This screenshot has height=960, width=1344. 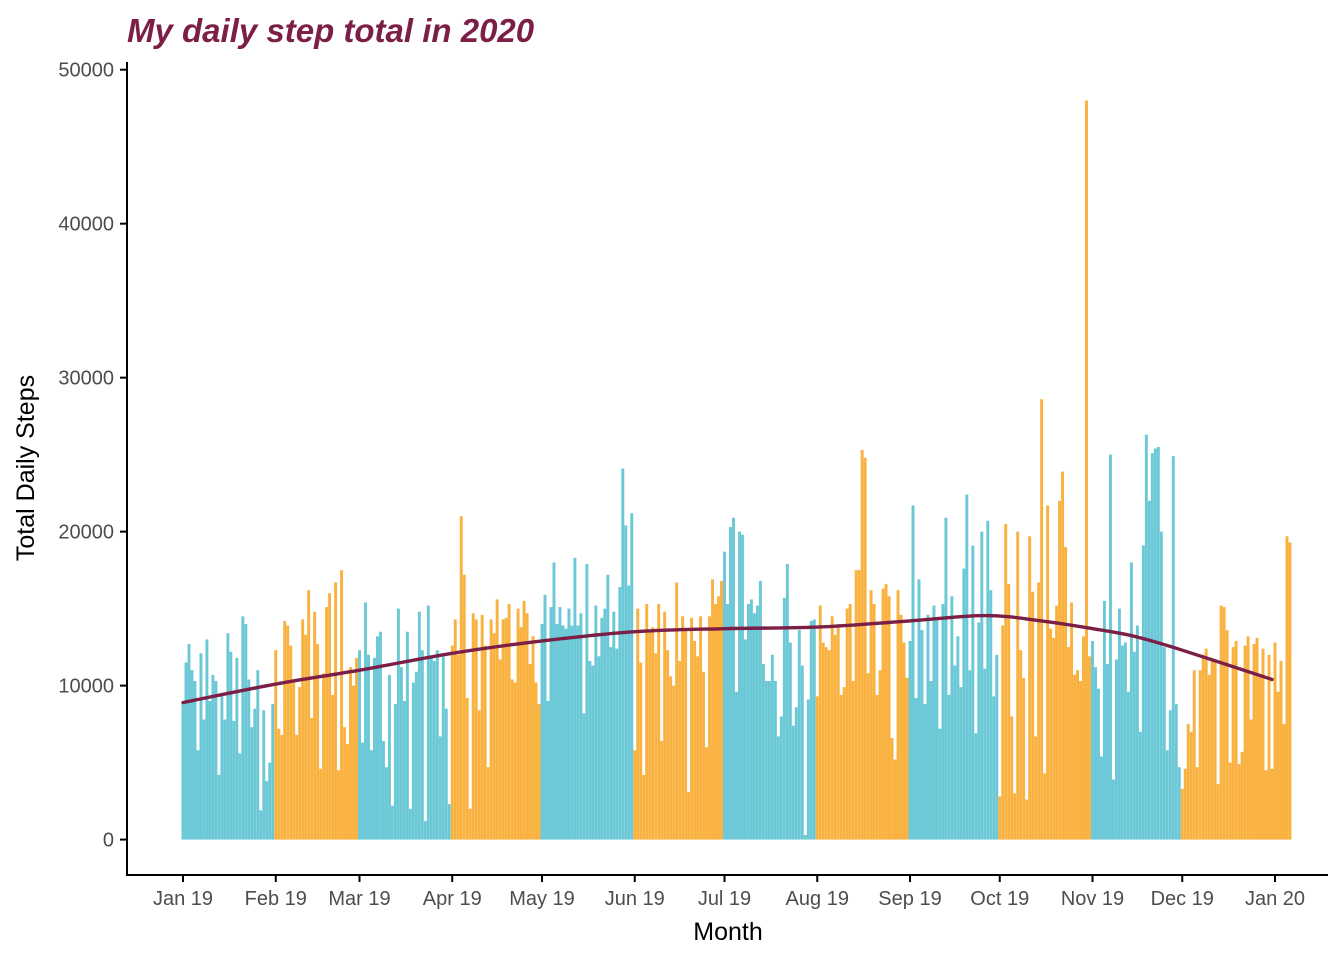 I want to click on trend-line, so click(x=727, y=659).